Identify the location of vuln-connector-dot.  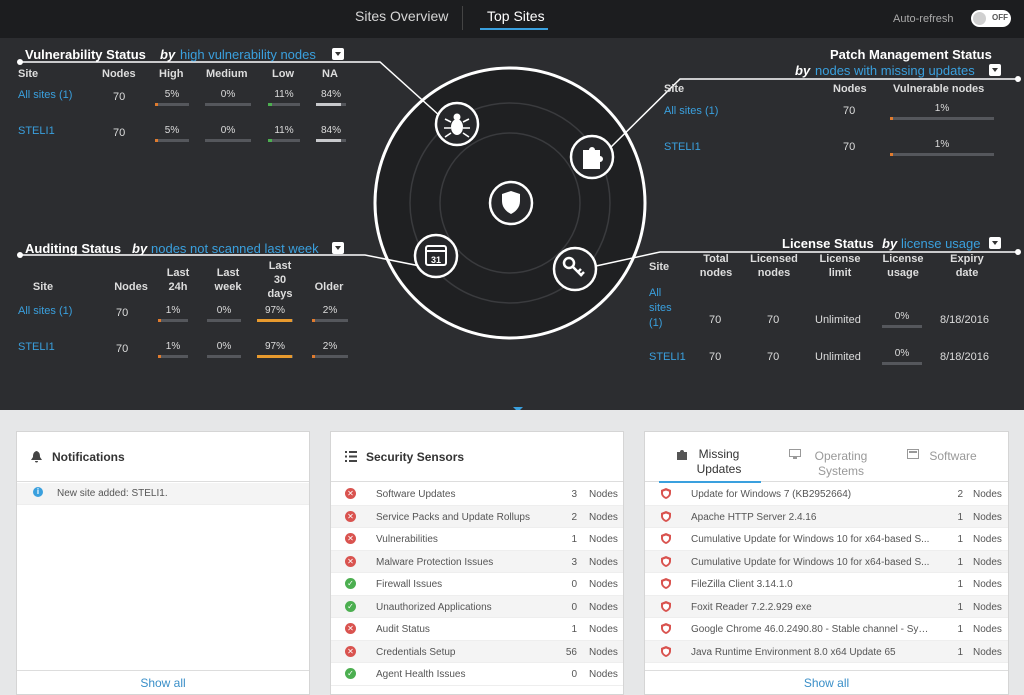
(20, 62).